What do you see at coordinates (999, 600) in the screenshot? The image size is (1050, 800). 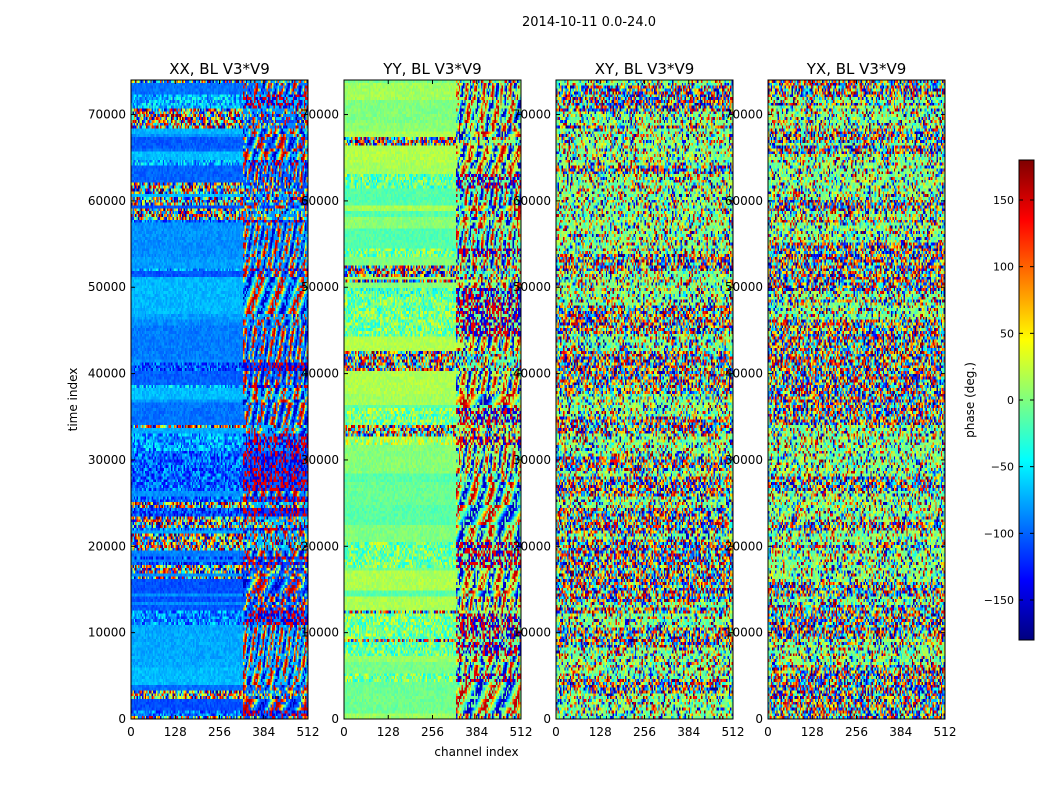 I see `colorbar-tick-label: −150` at bounding box center [999, 600].